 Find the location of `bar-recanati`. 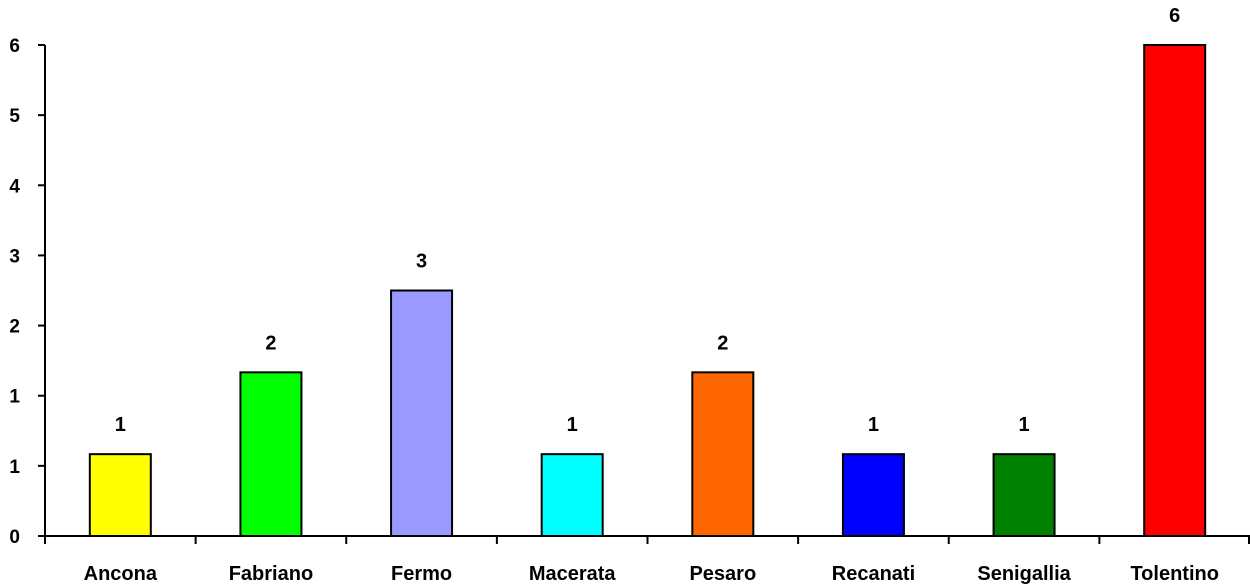

bar-recanati is located at coordinates (873, 495).